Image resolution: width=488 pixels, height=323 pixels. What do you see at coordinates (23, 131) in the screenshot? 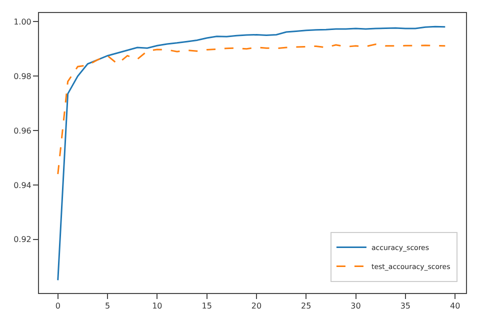
I see `y-tick-label: 0.96` at bounding box center [23, 131].